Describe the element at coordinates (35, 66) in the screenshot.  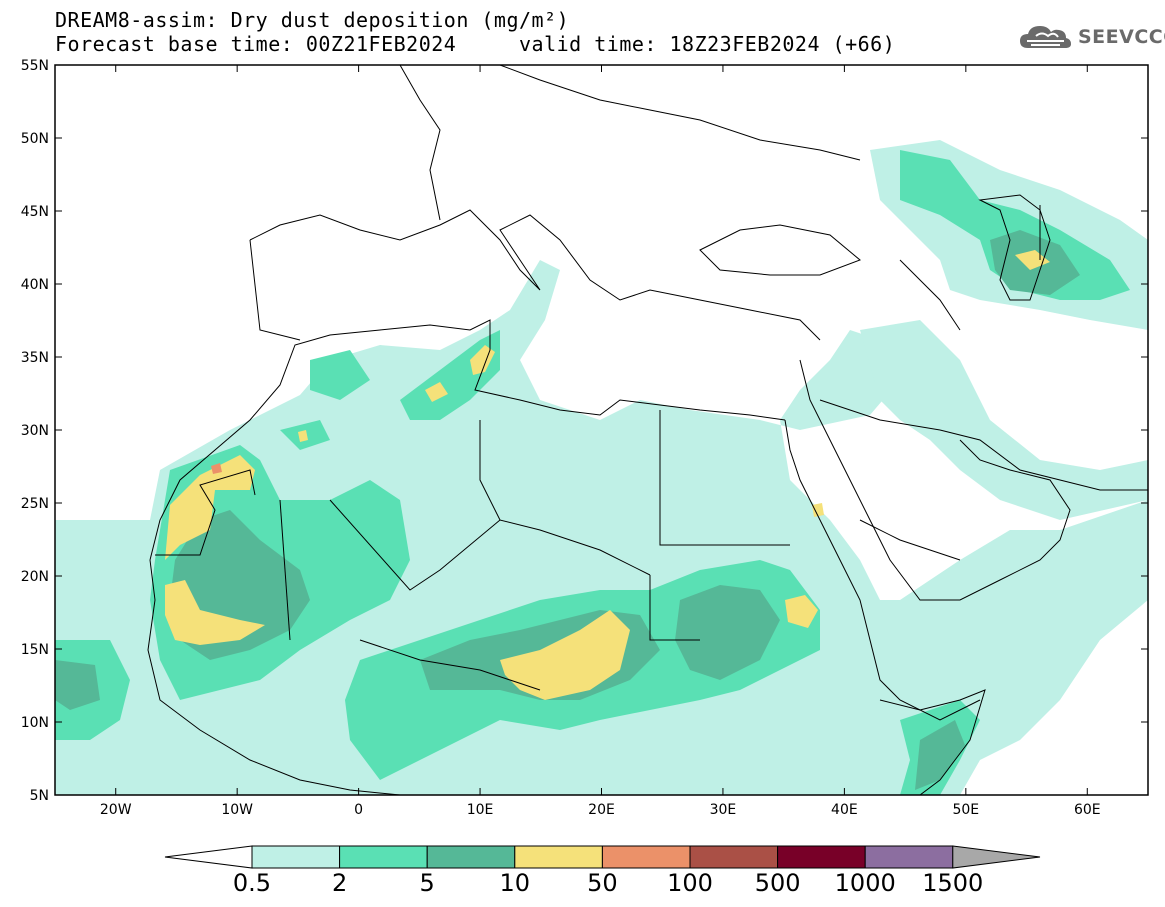
I see `lat-tick-label: 55N` at that location.